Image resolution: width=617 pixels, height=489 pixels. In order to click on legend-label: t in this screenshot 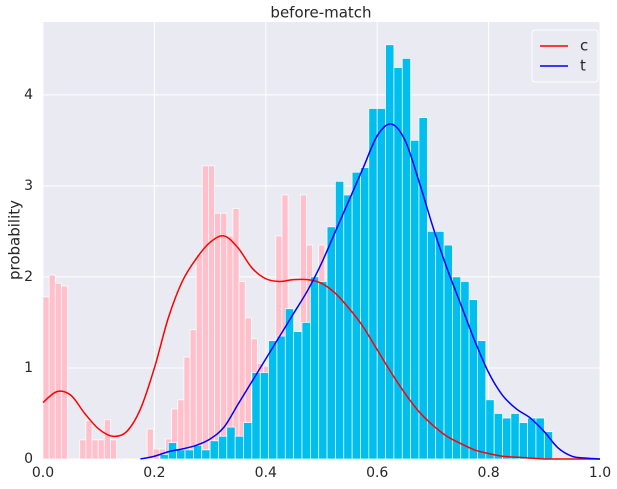, I will do `click(583, 66)`.